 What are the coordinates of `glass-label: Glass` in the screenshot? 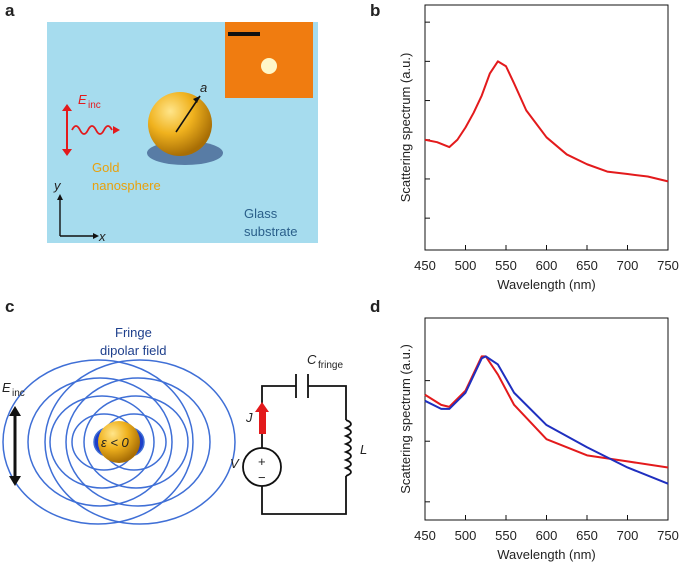 It's located at (261, 213).